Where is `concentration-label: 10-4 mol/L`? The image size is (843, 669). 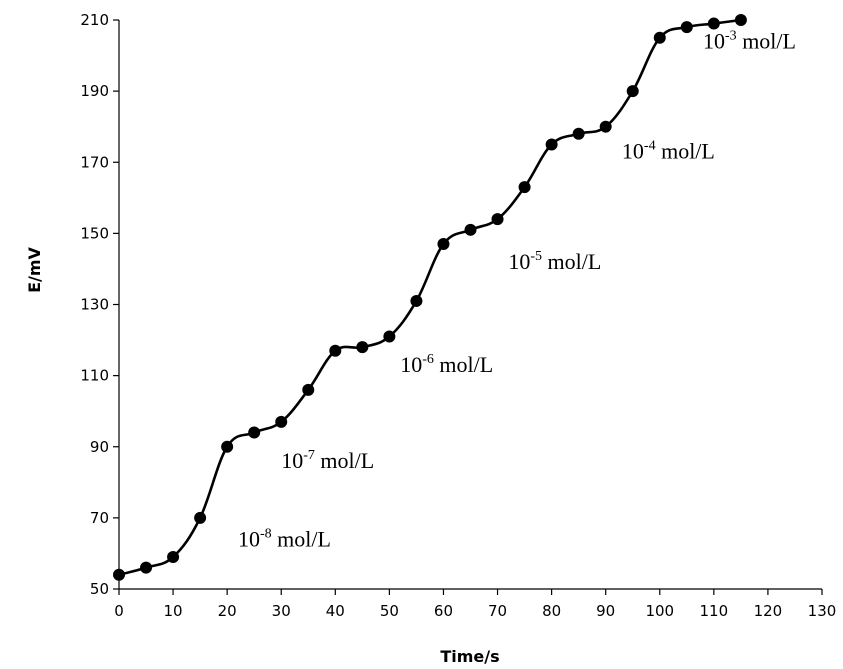 concentration-label: 10-4 mol/L is located at coordinates (668, 151).